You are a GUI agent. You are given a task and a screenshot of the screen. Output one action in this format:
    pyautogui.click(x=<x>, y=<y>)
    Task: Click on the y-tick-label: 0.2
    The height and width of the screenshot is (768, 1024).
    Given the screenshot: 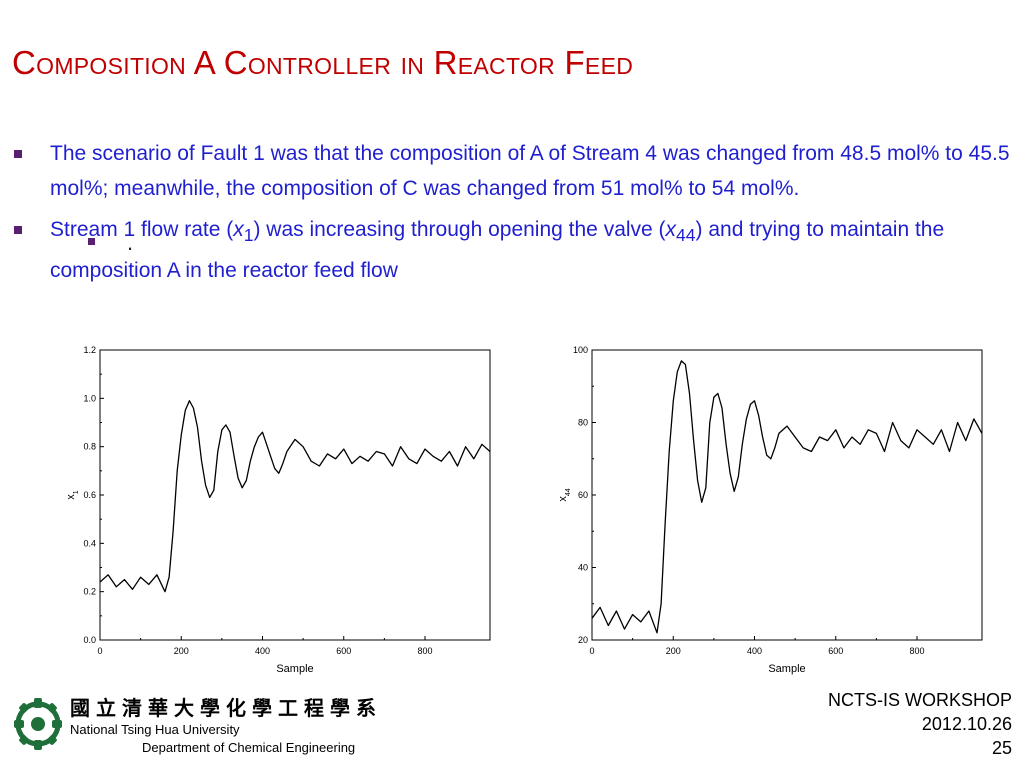 What is the action you would take?
    pyautogui.click(x=89, y=592)
    